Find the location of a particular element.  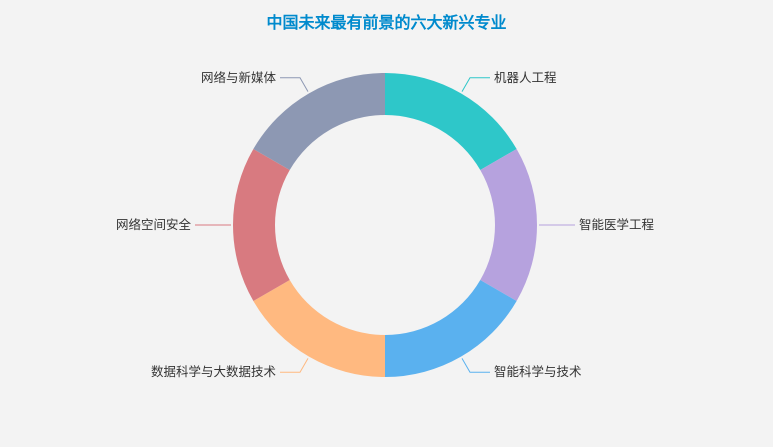

slice-label: 数据科学与大数据技术 is located at coordinates (214, 371).